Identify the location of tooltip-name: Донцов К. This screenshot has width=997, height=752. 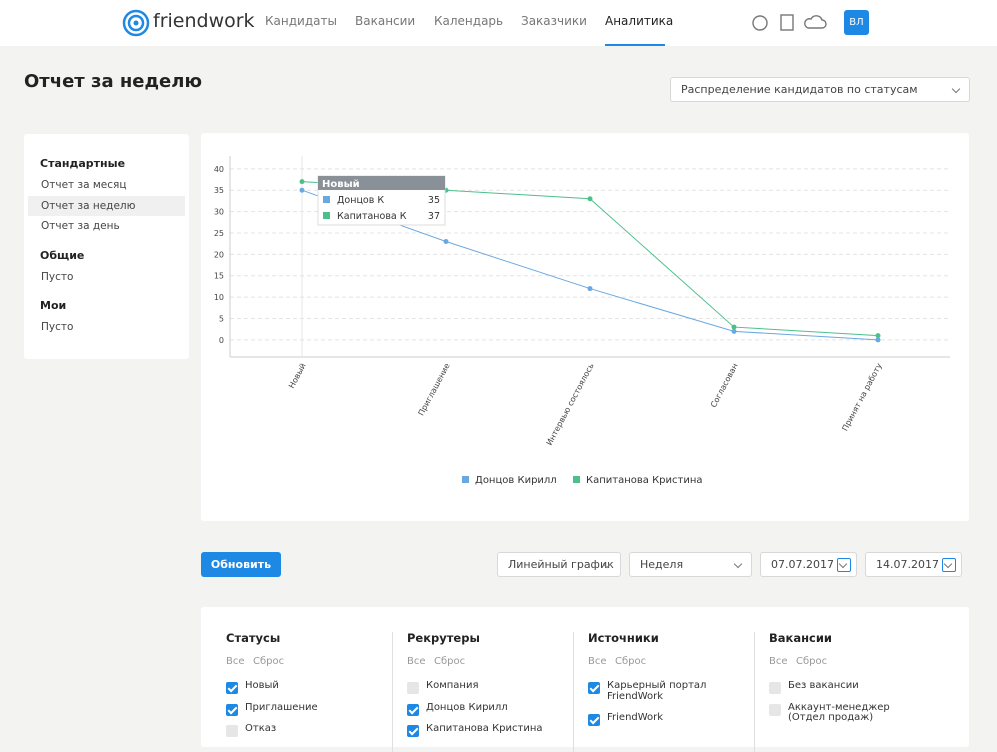
(360, 200).